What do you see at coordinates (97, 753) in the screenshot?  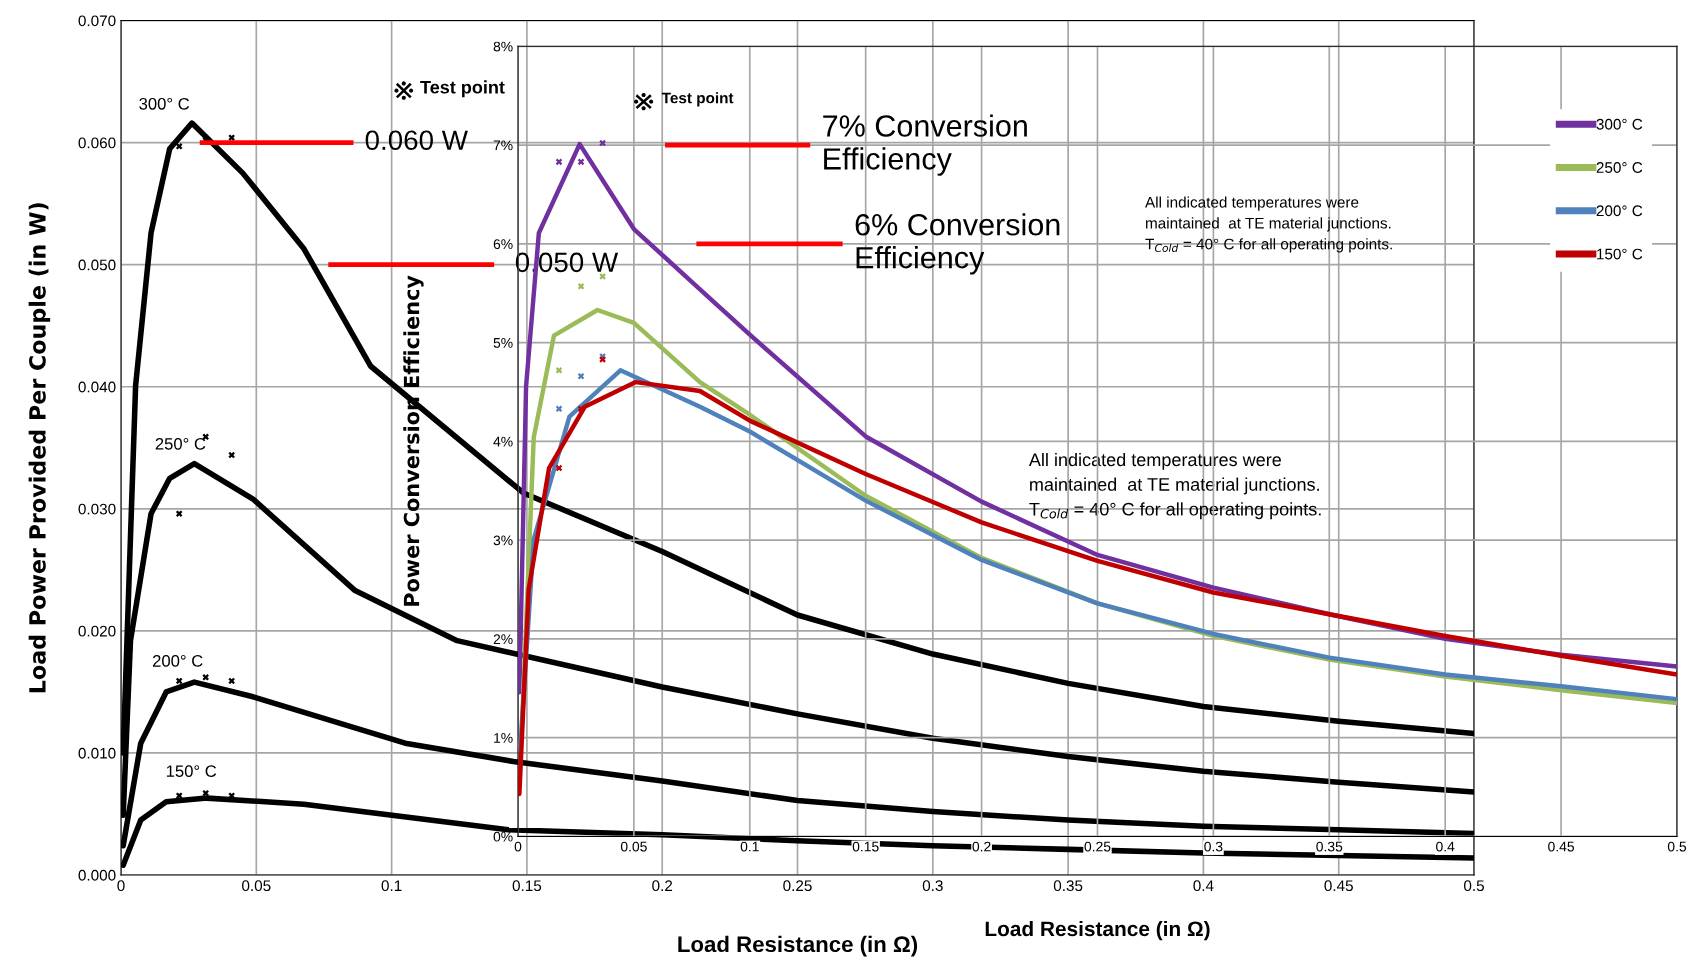 I see `y-tick-label: 0.010` at bounding box center [97, 753].